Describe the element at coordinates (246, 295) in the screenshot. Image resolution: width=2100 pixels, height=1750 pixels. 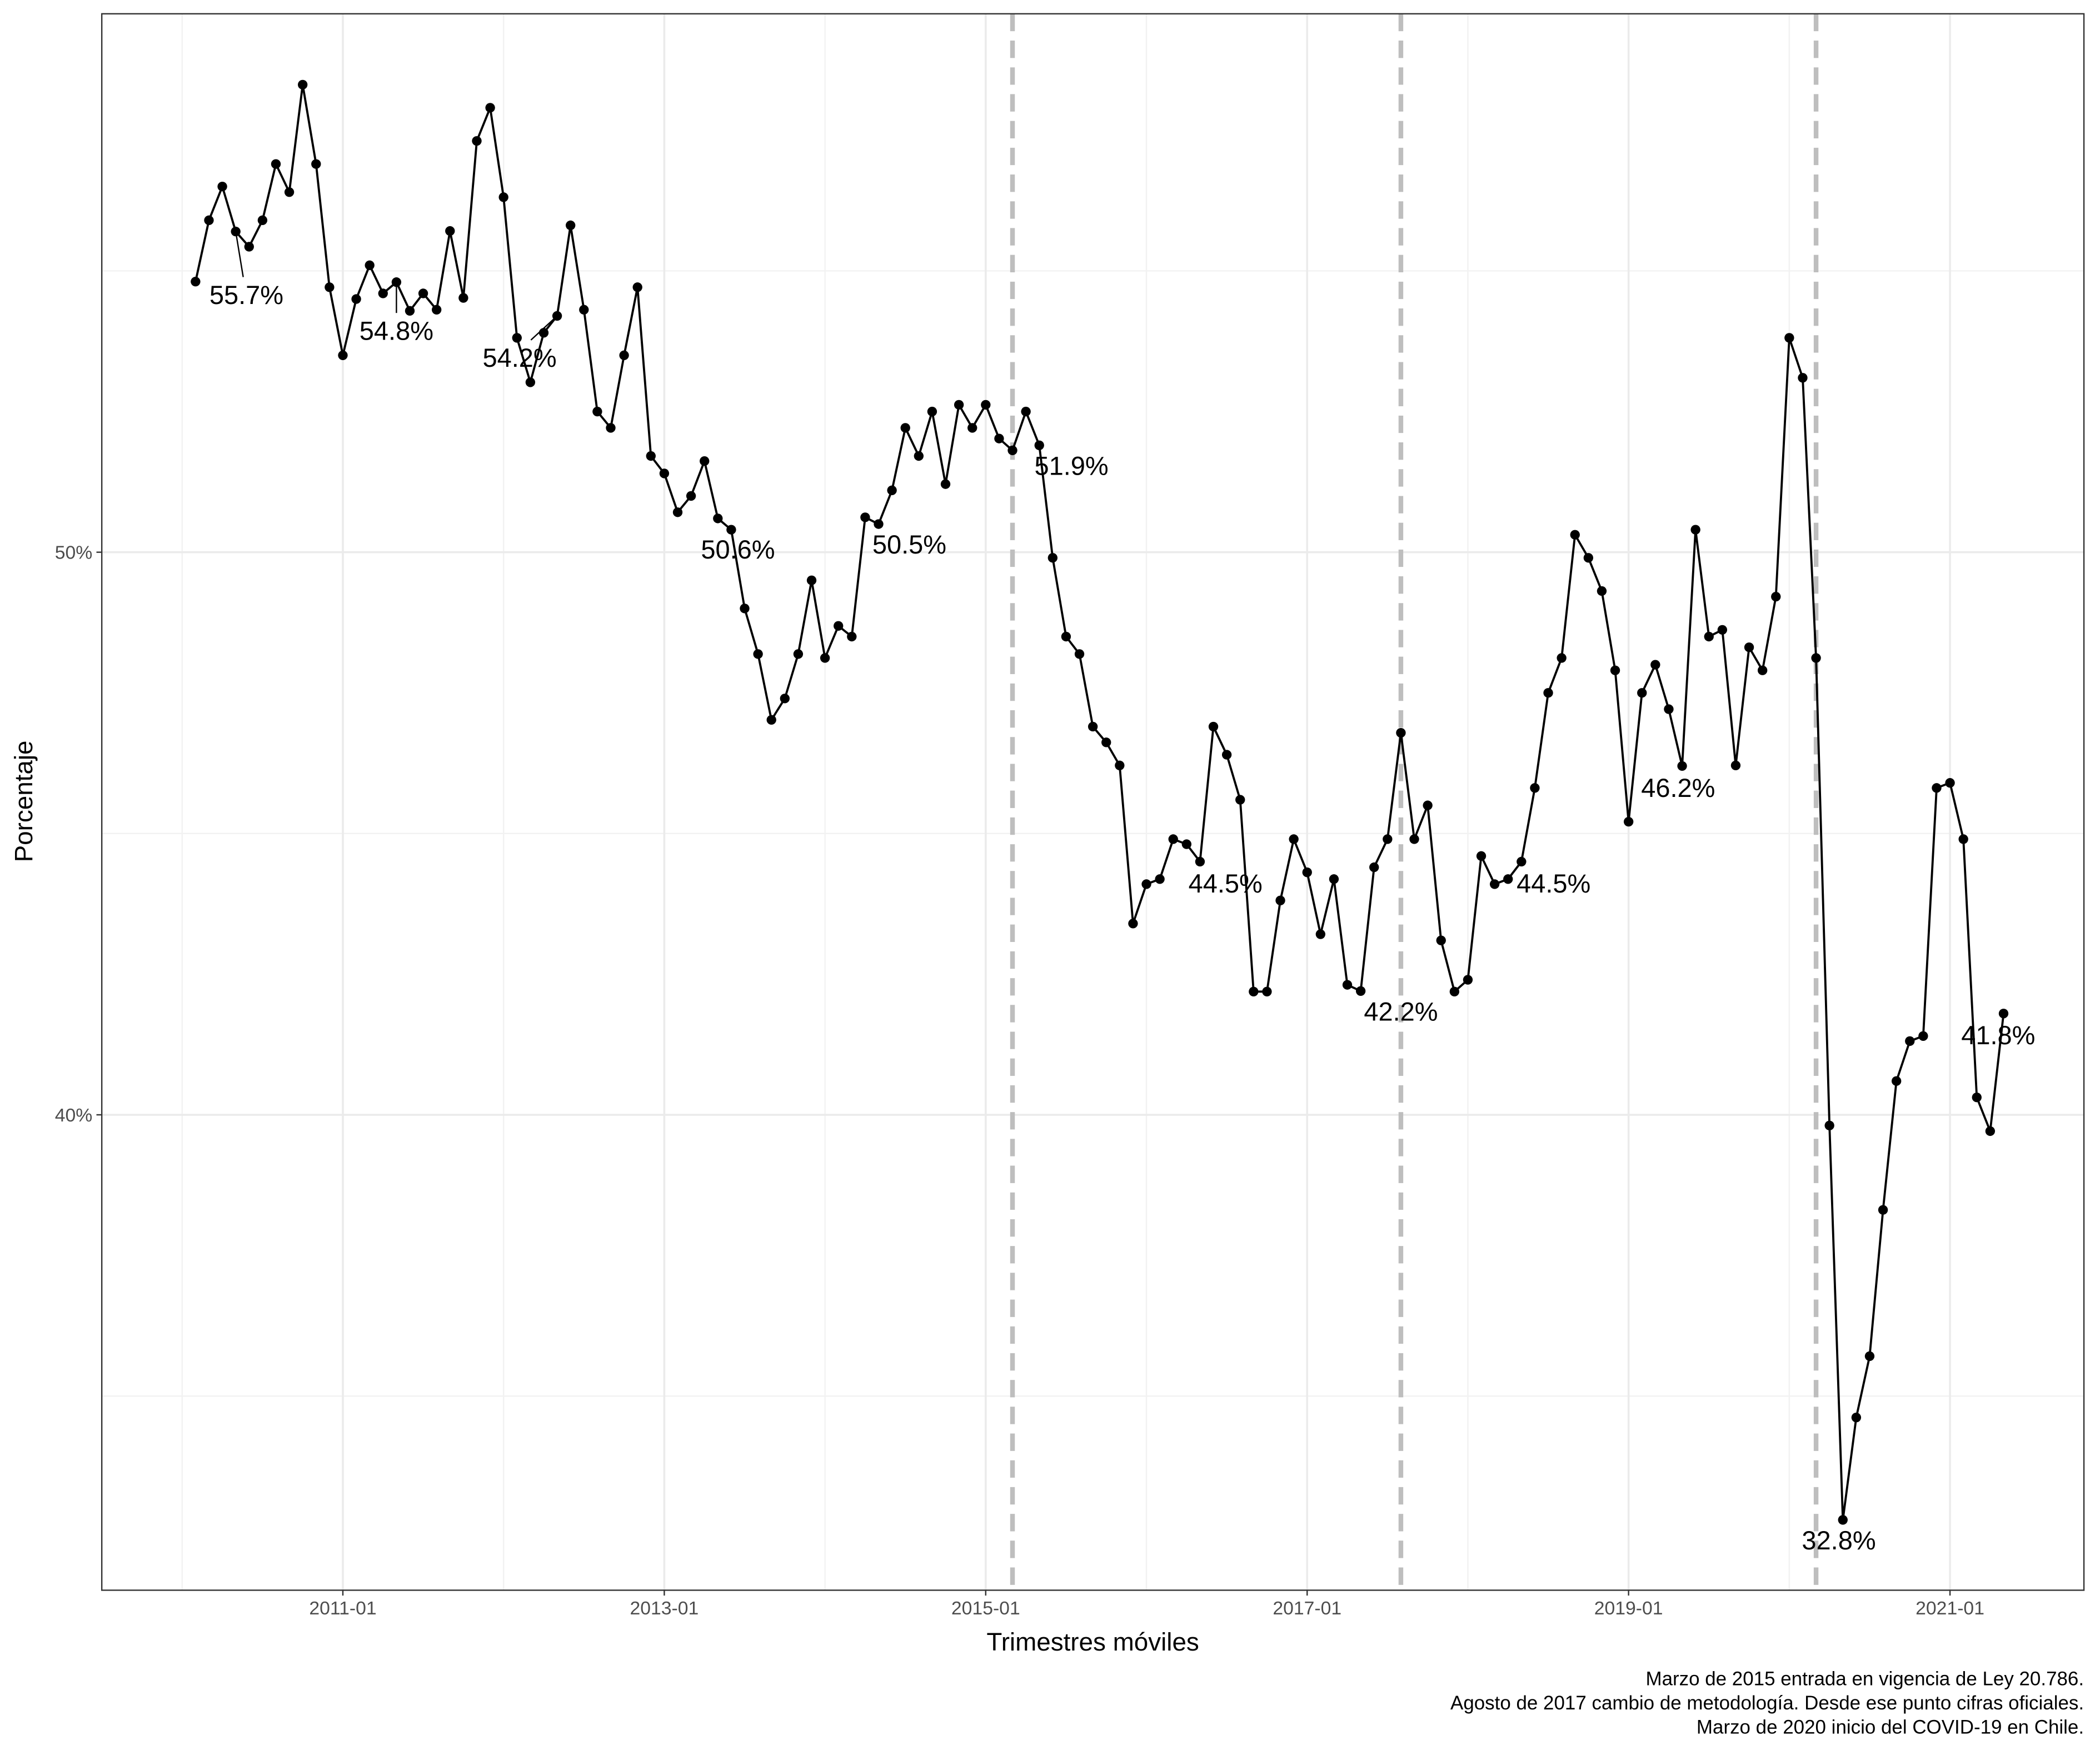
I see `data-label: 55.7%` at that location.